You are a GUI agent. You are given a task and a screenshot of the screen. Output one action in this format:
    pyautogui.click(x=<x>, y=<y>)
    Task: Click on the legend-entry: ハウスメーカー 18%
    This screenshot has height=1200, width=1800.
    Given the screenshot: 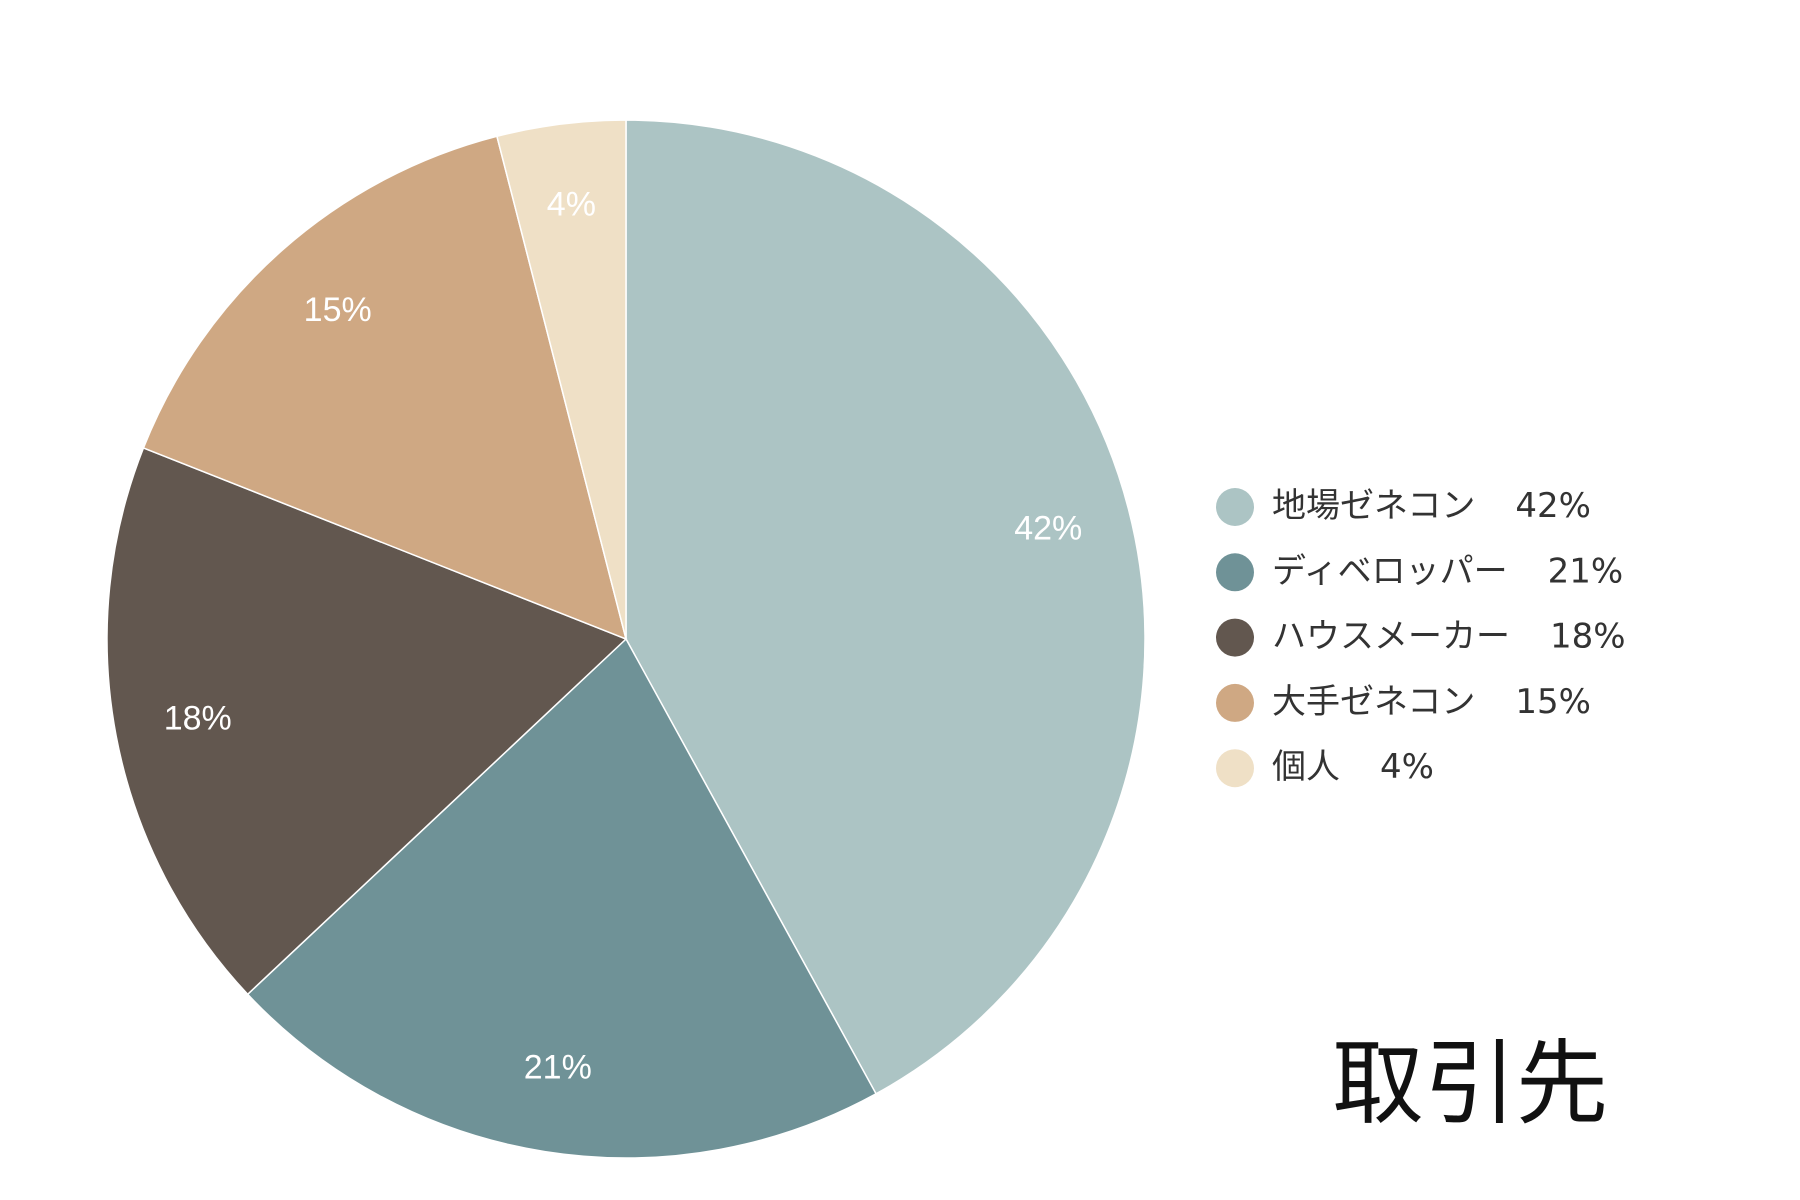 What is the action you would take?
    pyautogui.click(x=1449, y=636)
    